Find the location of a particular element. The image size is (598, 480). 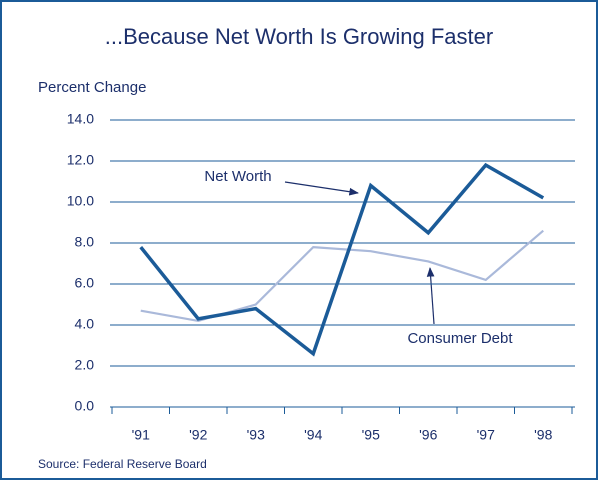

chart-title: ...Because Net Worth Is Growing Faster is located at coordinates (299, 36).